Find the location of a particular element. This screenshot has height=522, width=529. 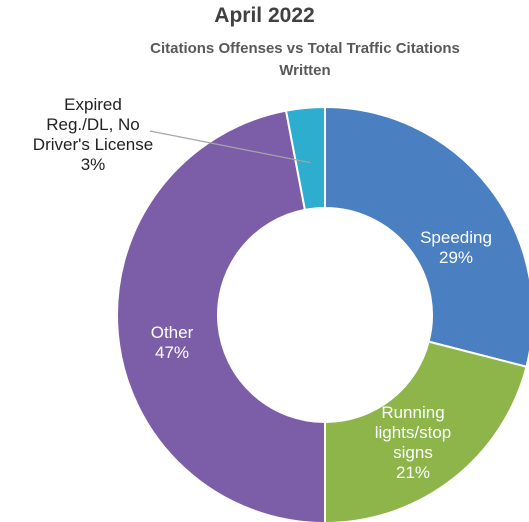

chart-title: April 2022 is located at coordinates (264, 15).